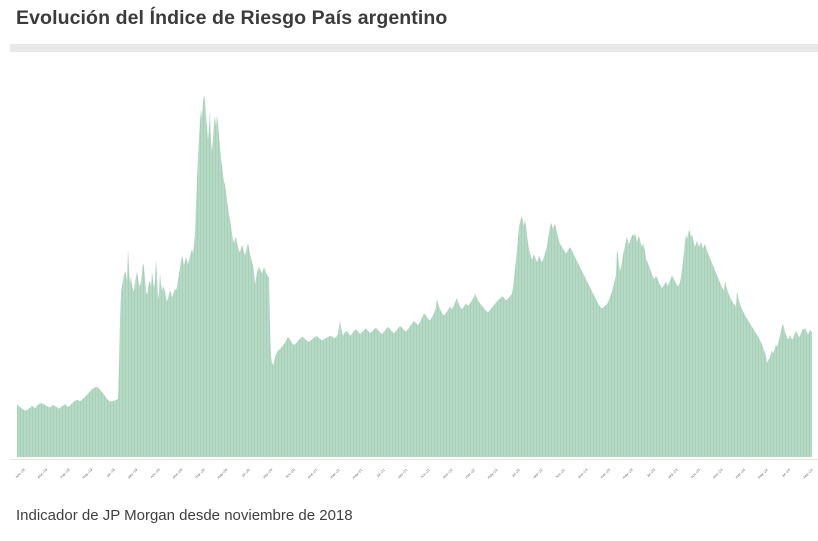 This screenshot has height=541, width=818. What do you see at coordinates (582, 473) in the screenshot?
I see `x-axis-tick-label: ene.-23` at bounding box center [582, 473].